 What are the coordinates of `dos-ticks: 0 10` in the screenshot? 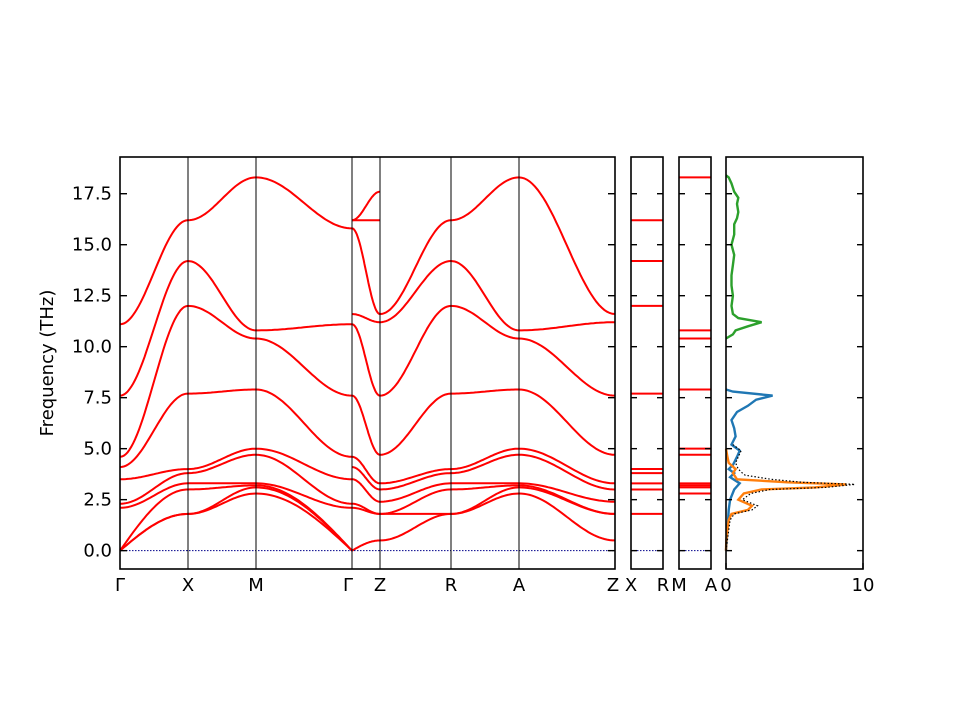 It's located at (797, 394).